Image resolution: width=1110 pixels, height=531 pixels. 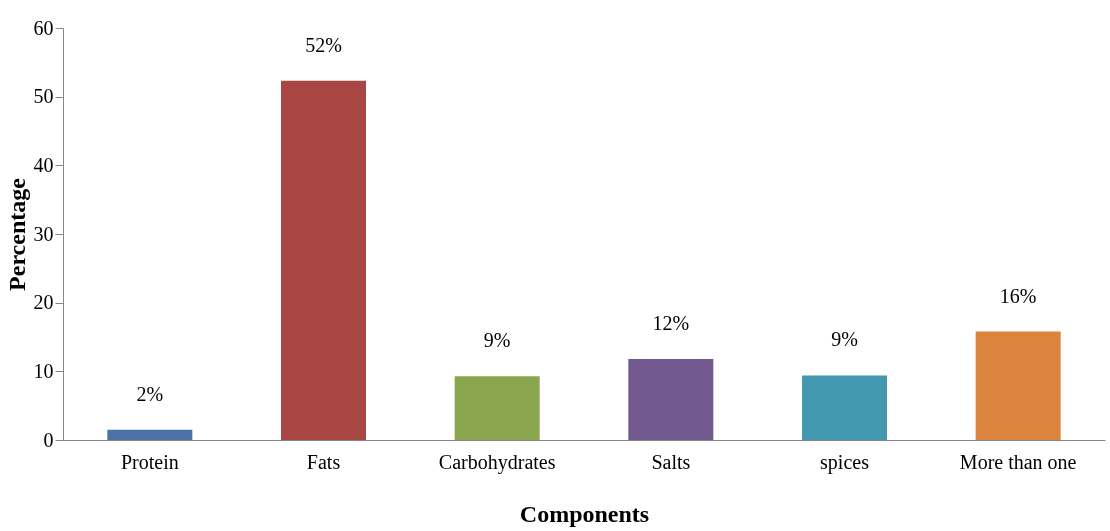 I want to click on data-label: 12%, so click(x=671, y=322).